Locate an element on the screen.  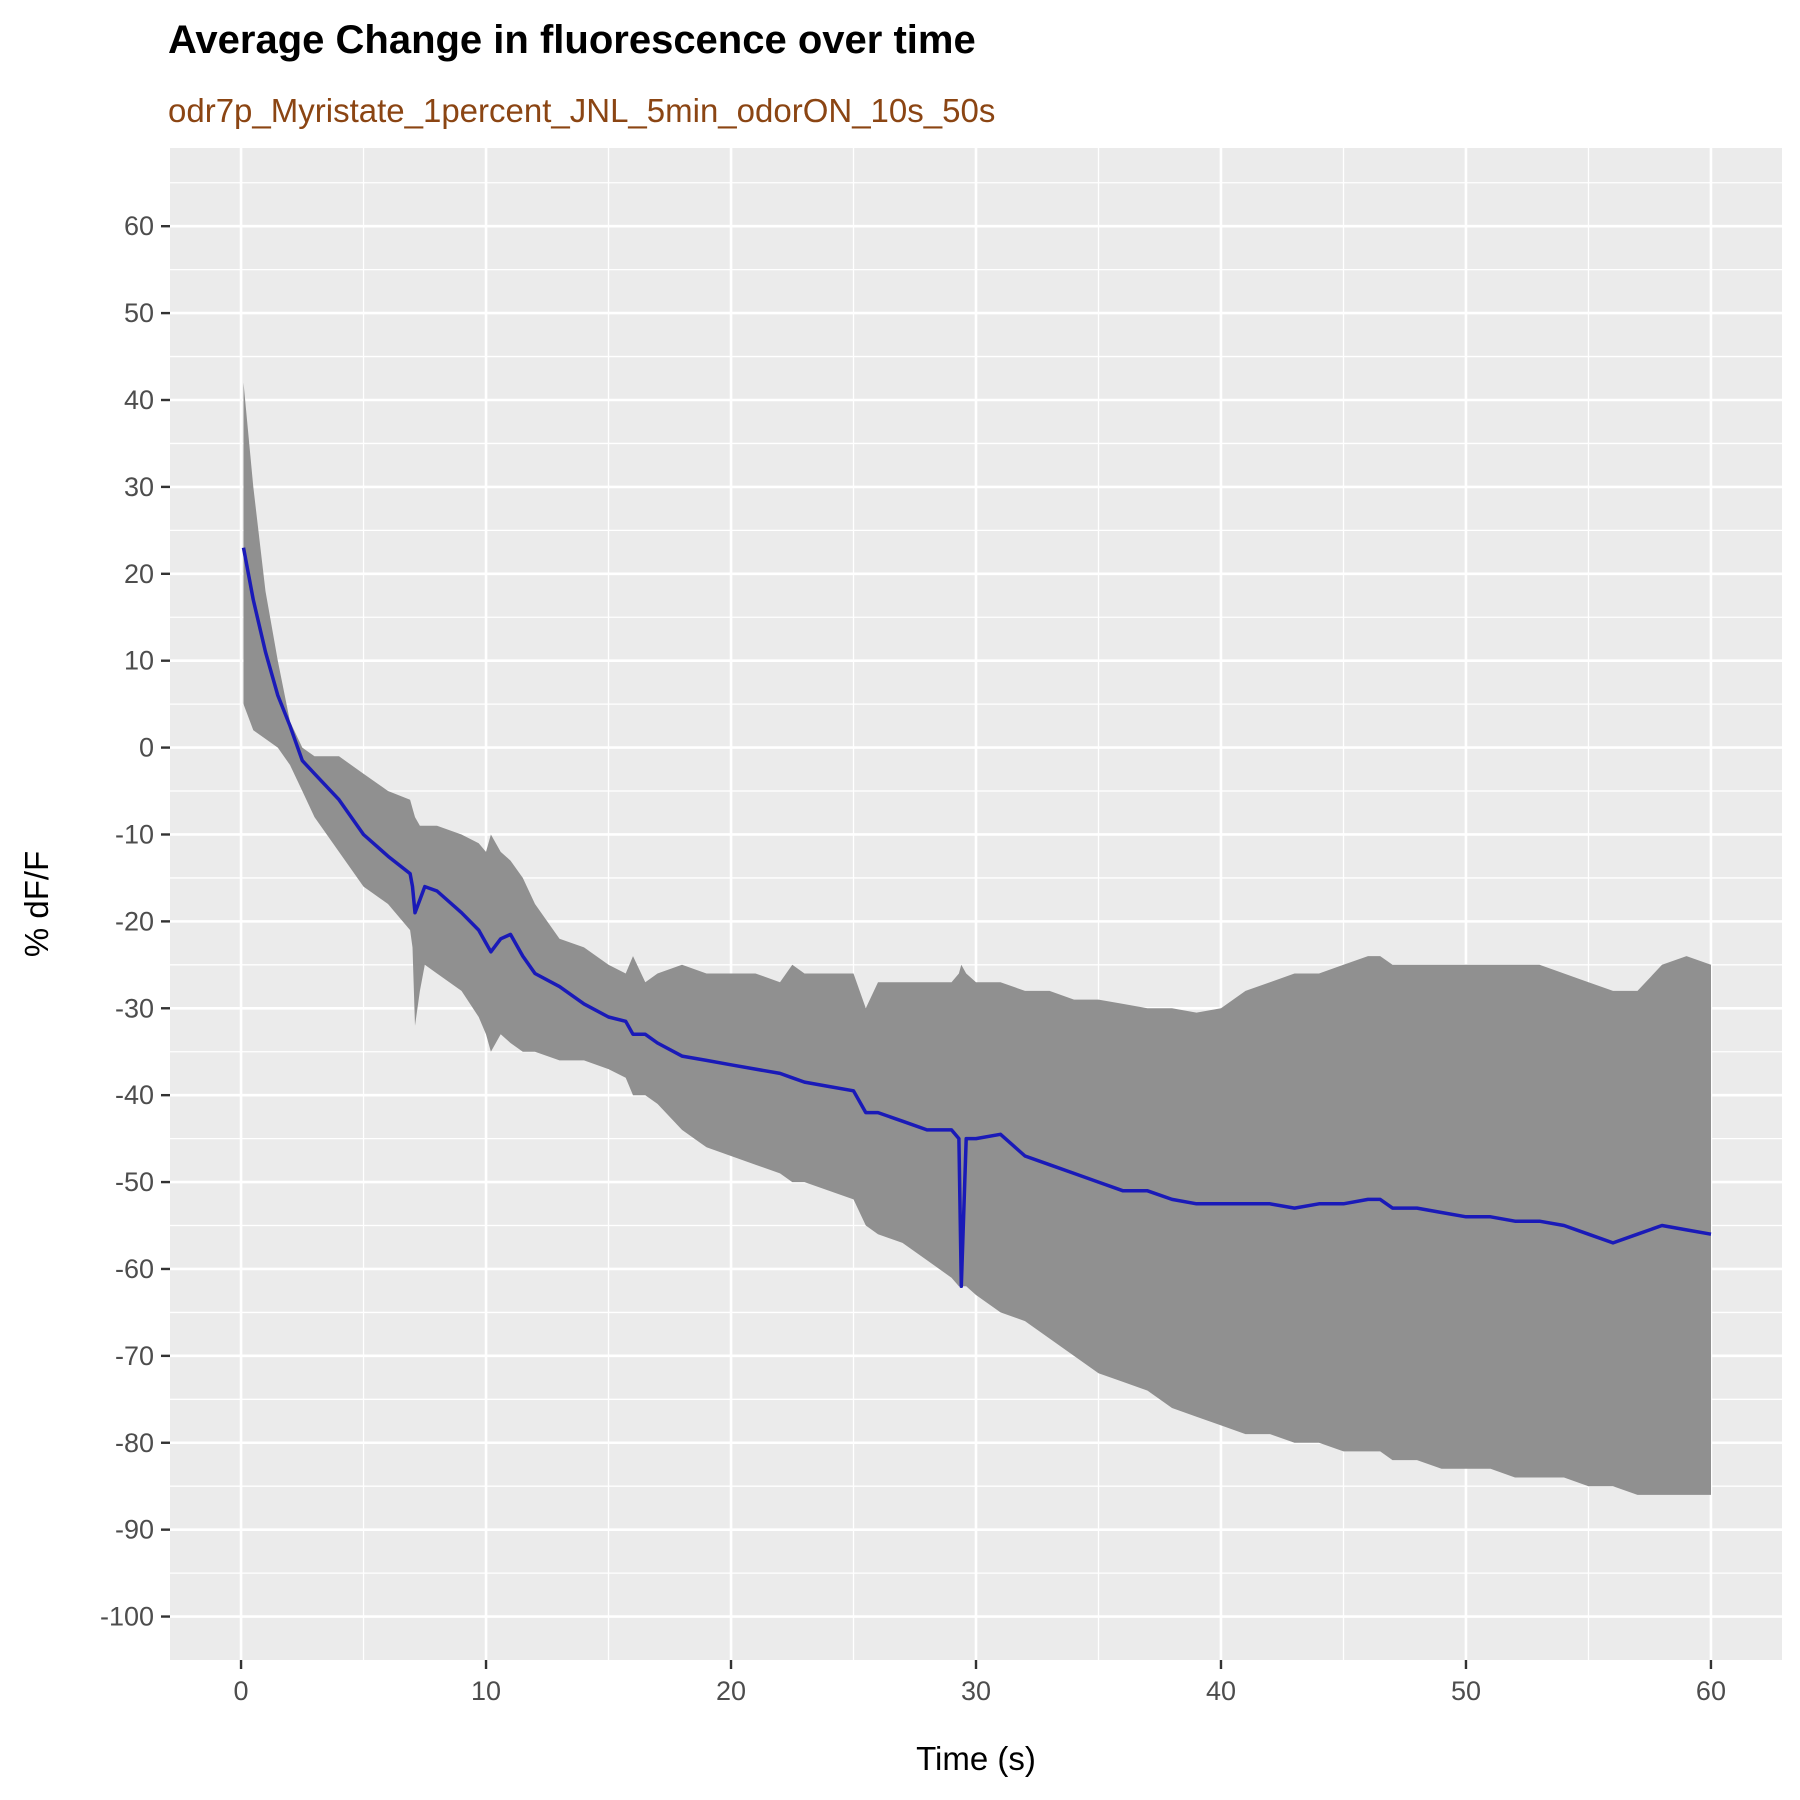
y-tick-label: -20 is located at coordinates (134, 921).